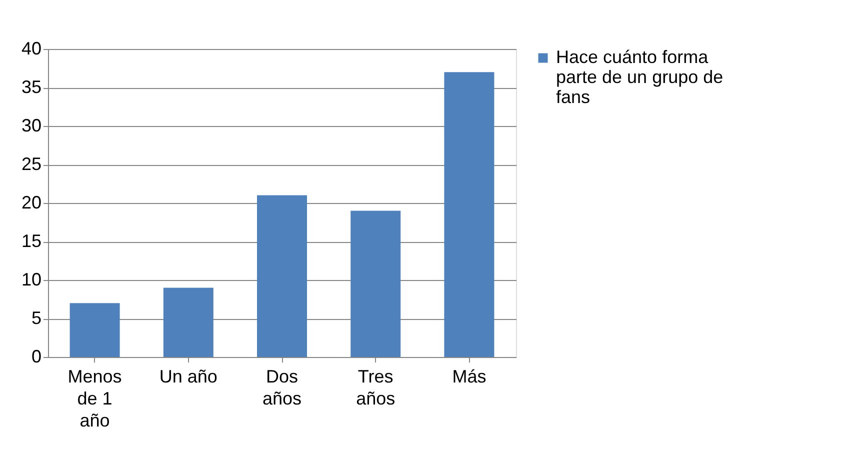 This screenshot has height=473, width=862. Describe the element at coordinates (95, 398) in the screenshot. I see `x-tick-label: Menos de 1 año` at that location.